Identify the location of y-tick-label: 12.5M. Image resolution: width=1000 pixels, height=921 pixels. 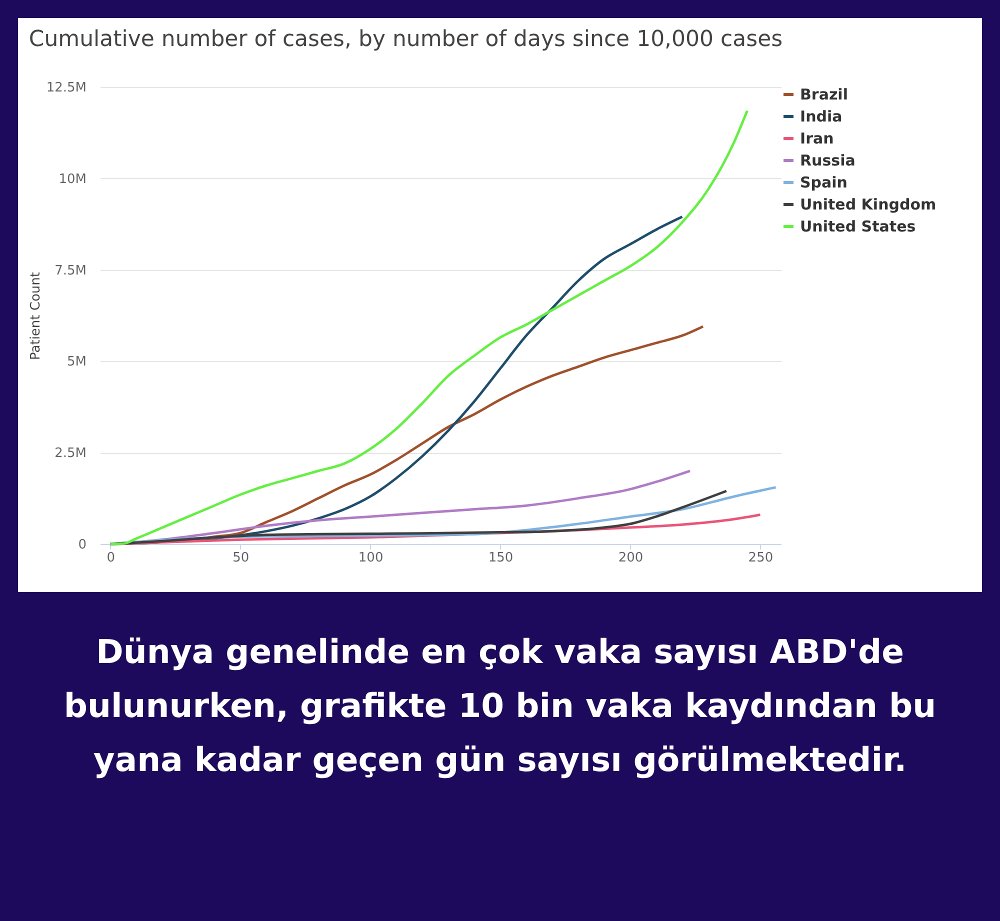
(66, 88).